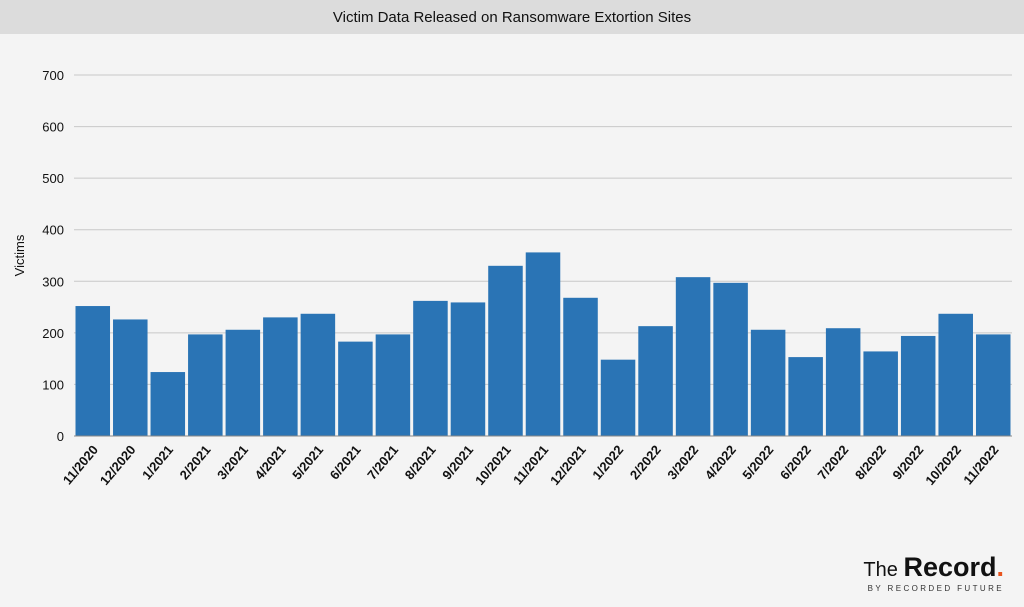 This screenshot has width=1024, height=607. I want to click on brand-record: Record, so click(950, 567).